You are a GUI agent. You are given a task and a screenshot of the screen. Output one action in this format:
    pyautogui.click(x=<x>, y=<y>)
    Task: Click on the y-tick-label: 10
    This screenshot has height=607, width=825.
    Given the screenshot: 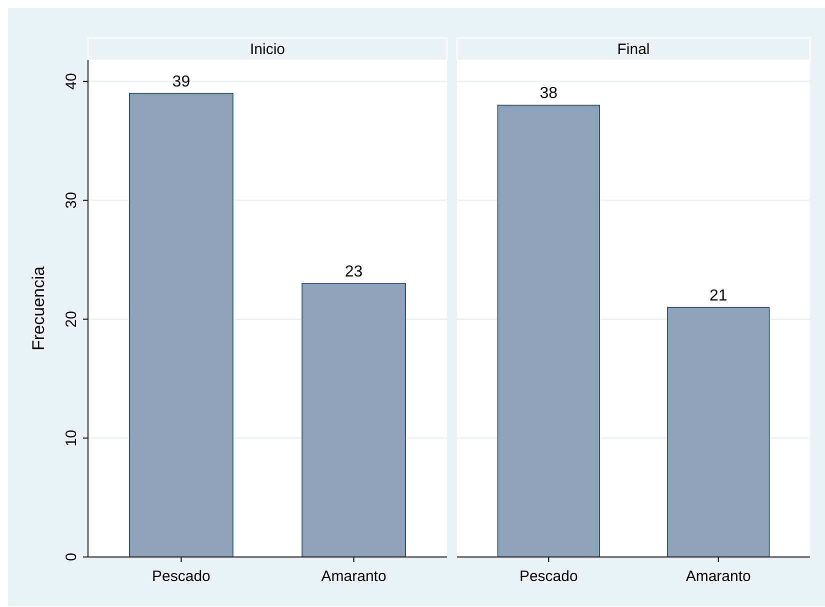 What is the action you would take?
    pyautogui.click(x=71, y=438)
    